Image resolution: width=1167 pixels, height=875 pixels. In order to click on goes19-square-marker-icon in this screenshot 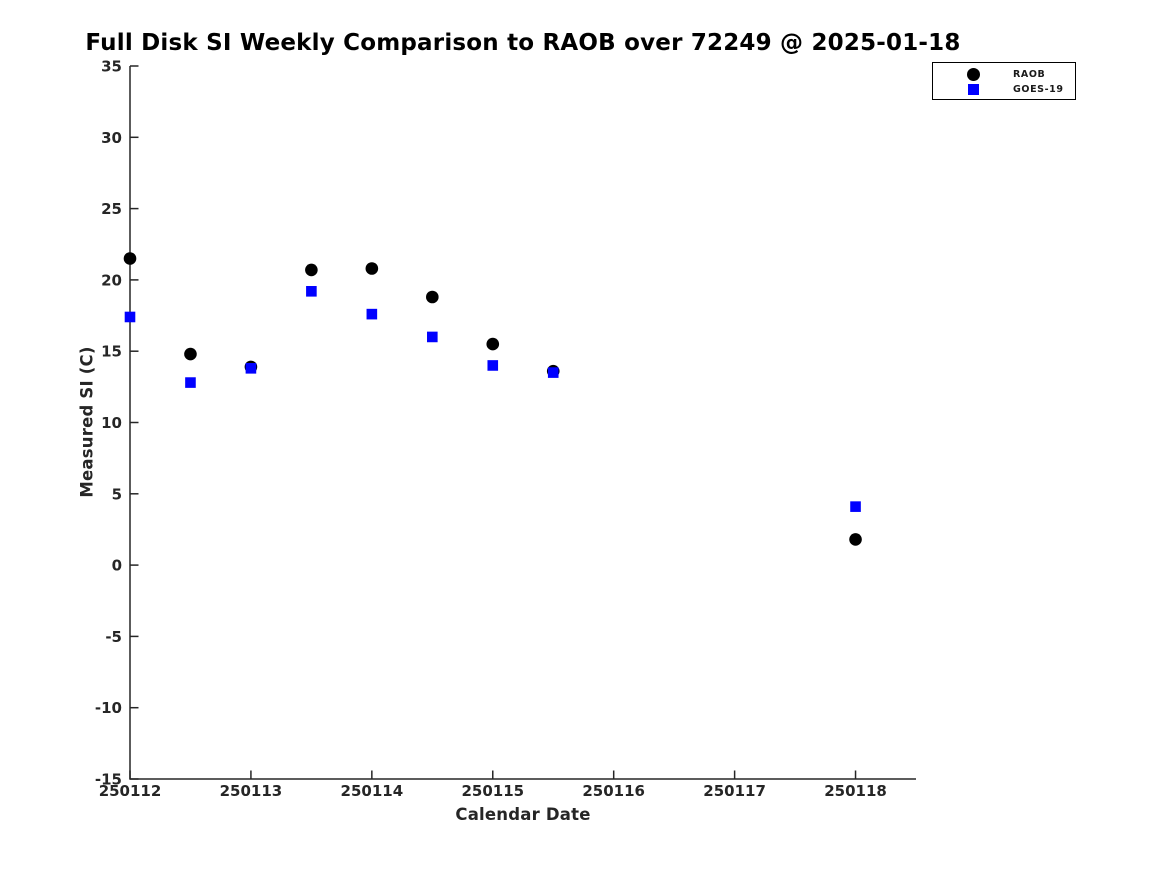, I will do `click(973, 89)`.